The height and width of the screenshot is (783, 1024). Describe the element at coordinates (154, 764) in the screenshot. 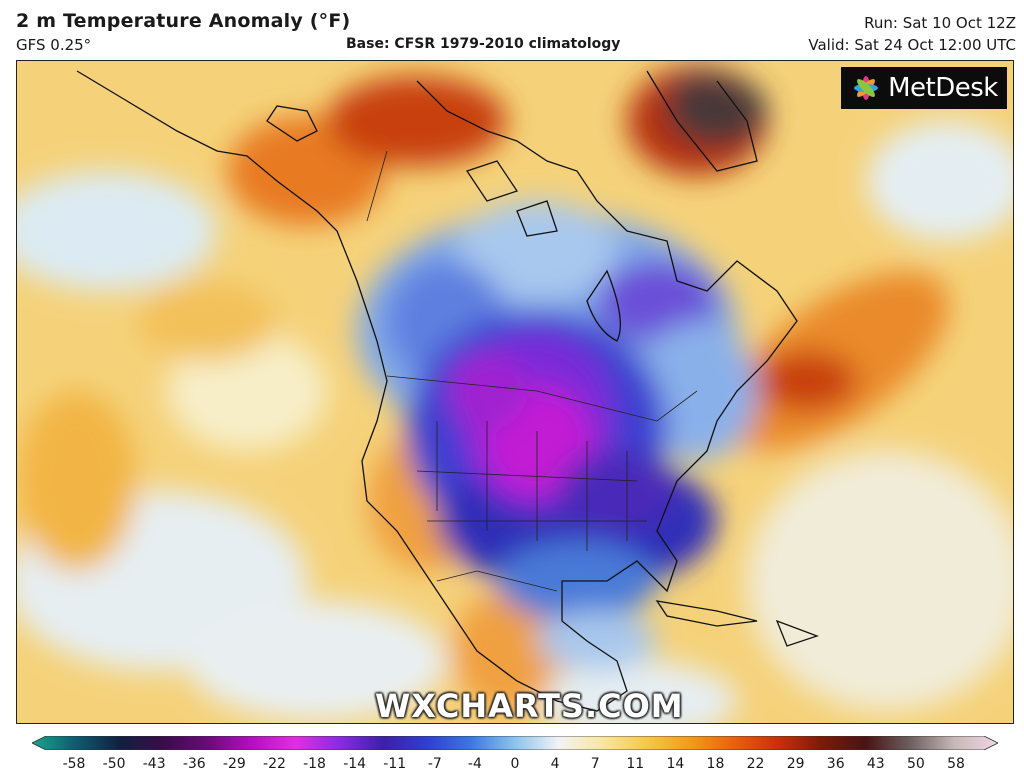

I see `legend-tick-label: -43` at that location.